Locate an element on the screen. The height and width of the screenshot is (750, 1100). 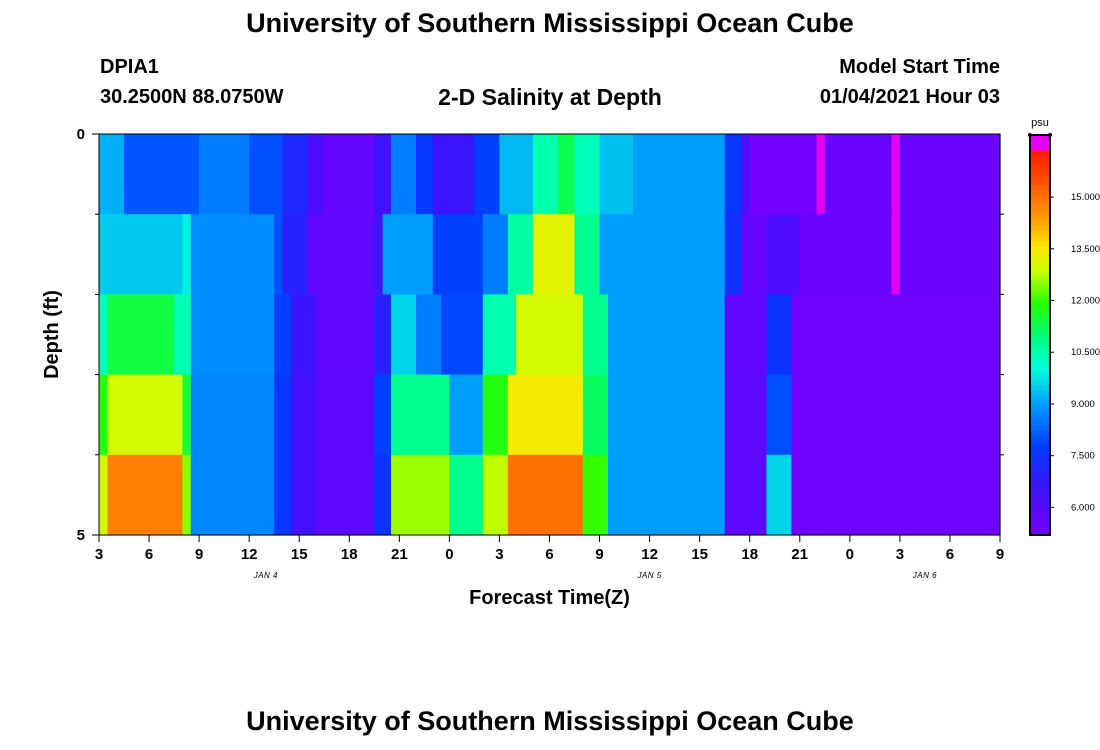
model-start-label: Model Start Time is located at coordinates (919, 67).